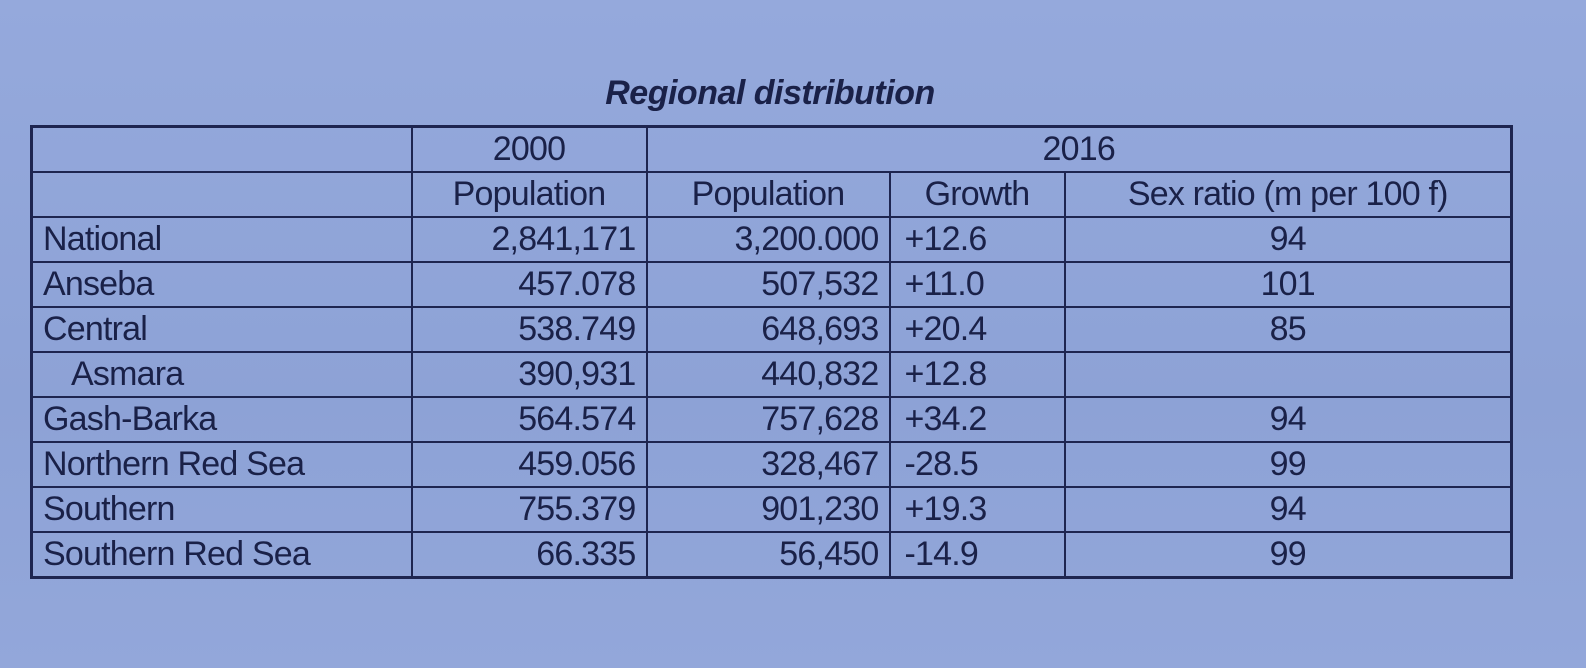 This screenshot has width=1586, height=668. I want to click on table-cell: Northern Red Sea, so click(221, 464).